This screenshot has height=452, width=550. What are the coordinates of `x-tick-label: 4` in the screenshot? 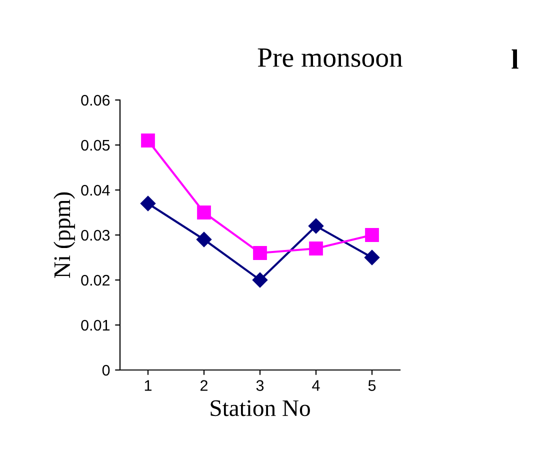 It's located at (316, 385).